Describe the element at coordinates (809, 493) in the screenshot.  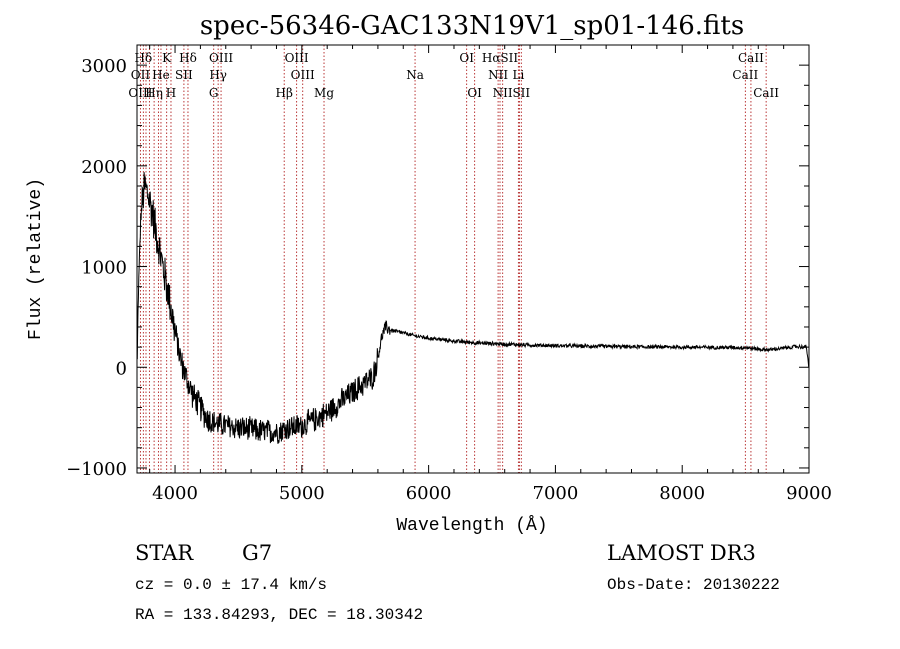
I see `x-tick-label: 9000` at that location.